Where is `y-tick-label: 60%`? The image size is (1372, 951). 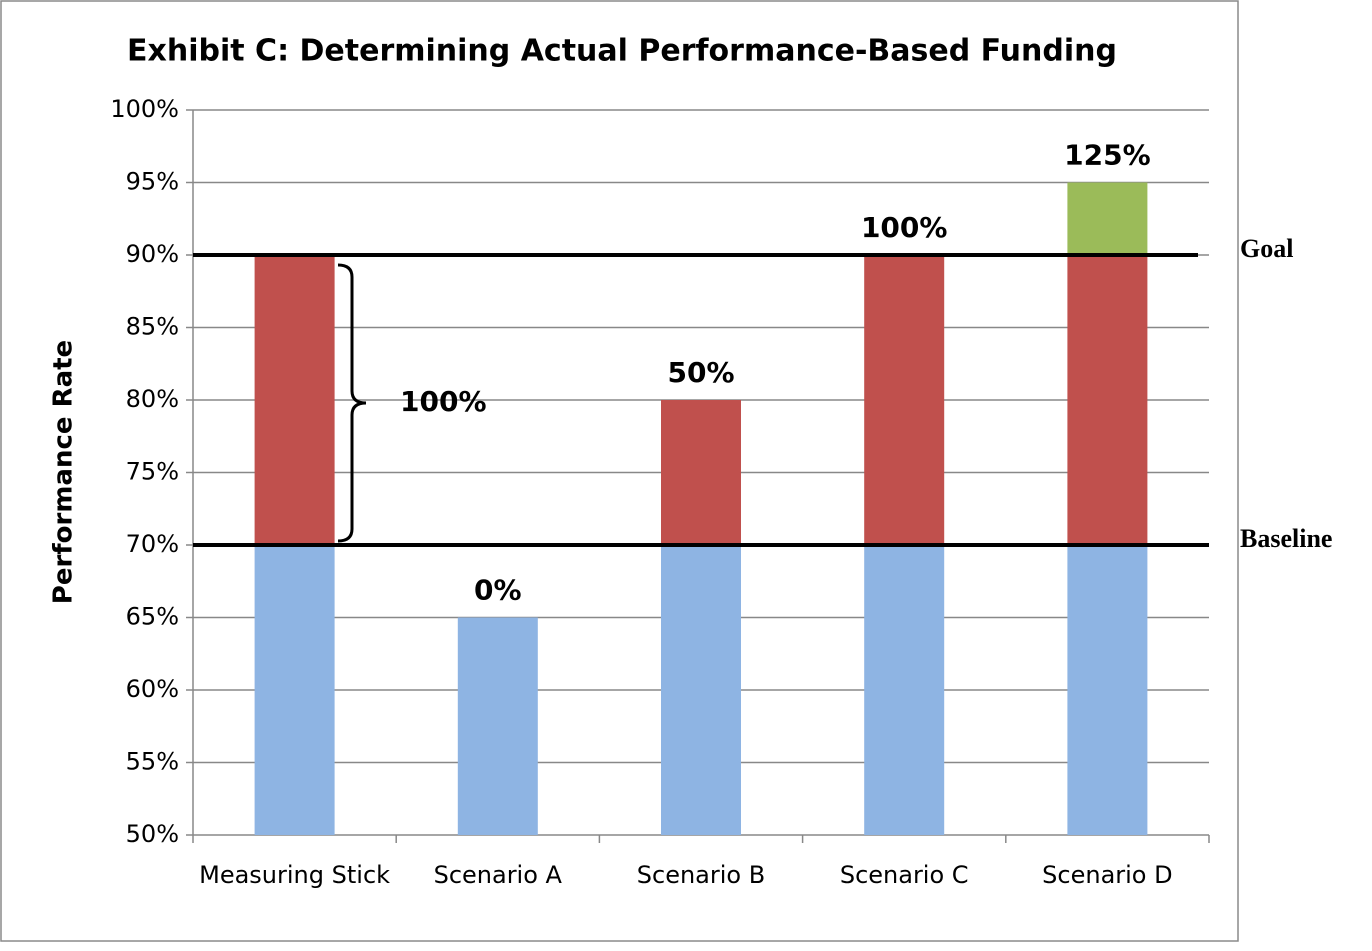
y-tick-label: 60% is located at coordinates (152, 689).